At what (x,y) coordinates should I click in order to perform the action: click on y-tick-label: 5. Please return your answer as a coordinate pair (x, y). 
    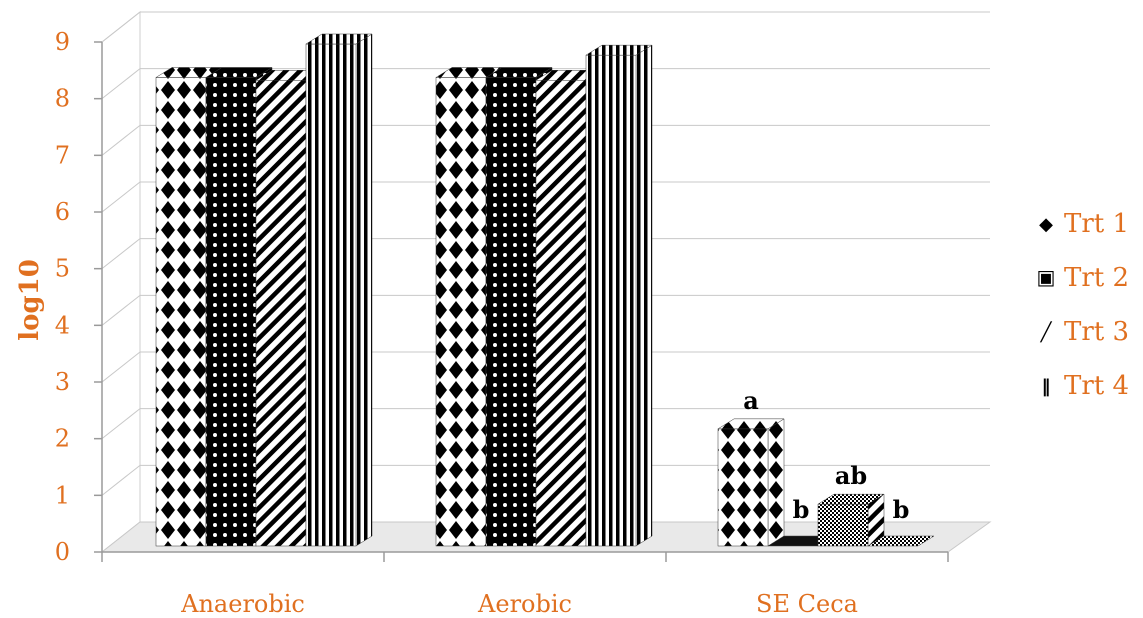
    Looking at the image, I should click on (62, 269).